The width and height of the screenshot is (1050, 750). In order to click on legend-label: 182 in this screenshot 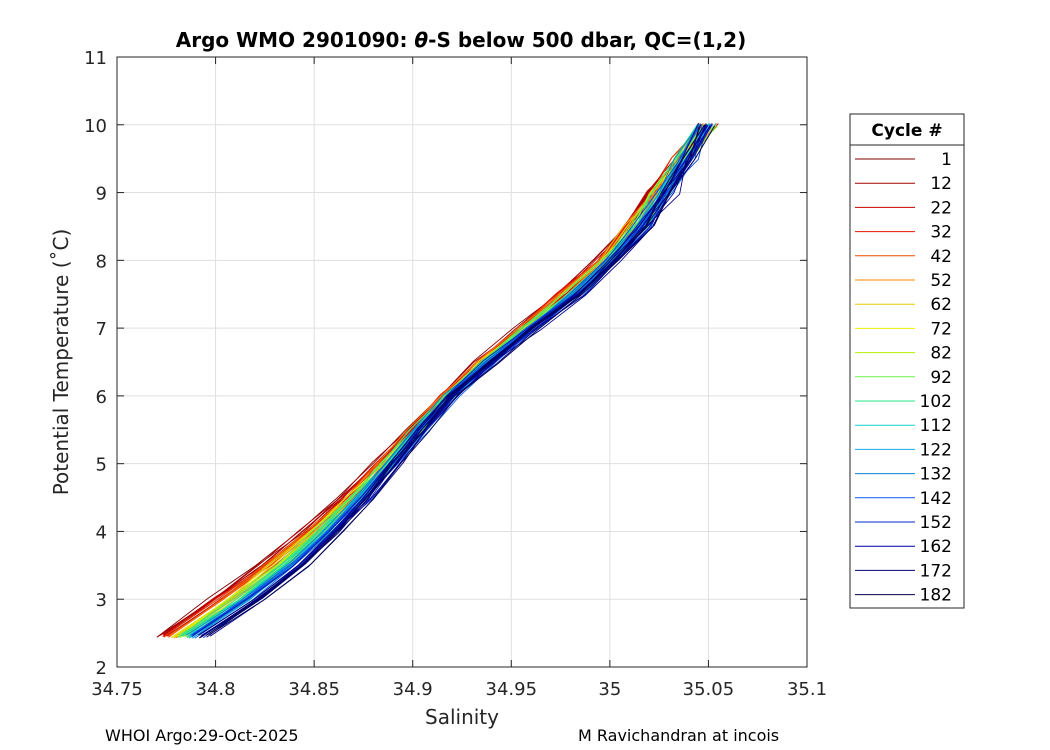, I will do `click(936, 596)`.